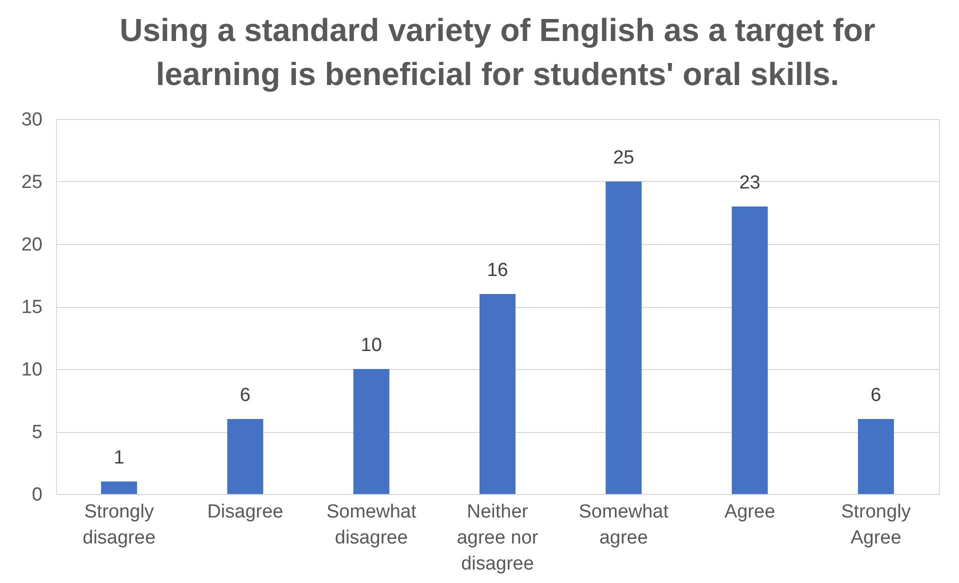 The width and height of the screenshot is (959, 583). I want to click on data-label: 1, so click(119, 458).